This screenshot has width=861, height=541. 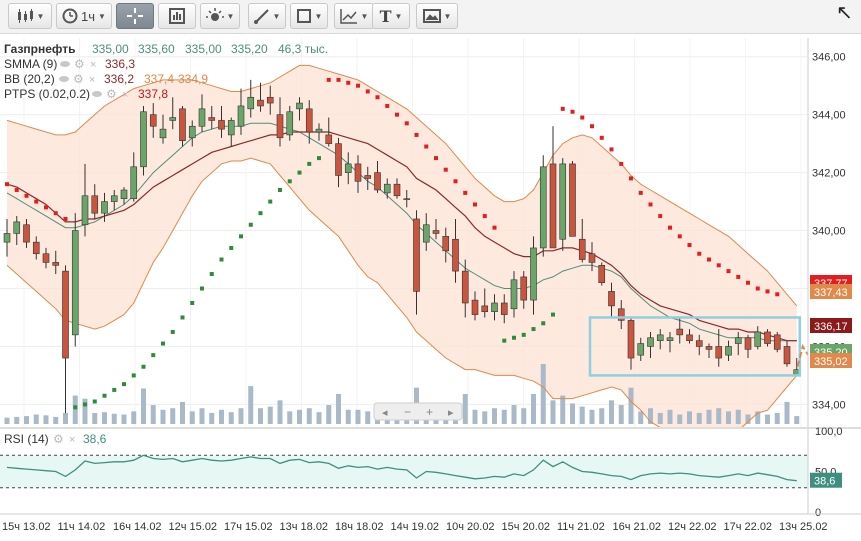 What do you see at coordinates (309, 16) in the screenshot?
I see `shape-tool-button: ▼` at bounding box center [309, 16].